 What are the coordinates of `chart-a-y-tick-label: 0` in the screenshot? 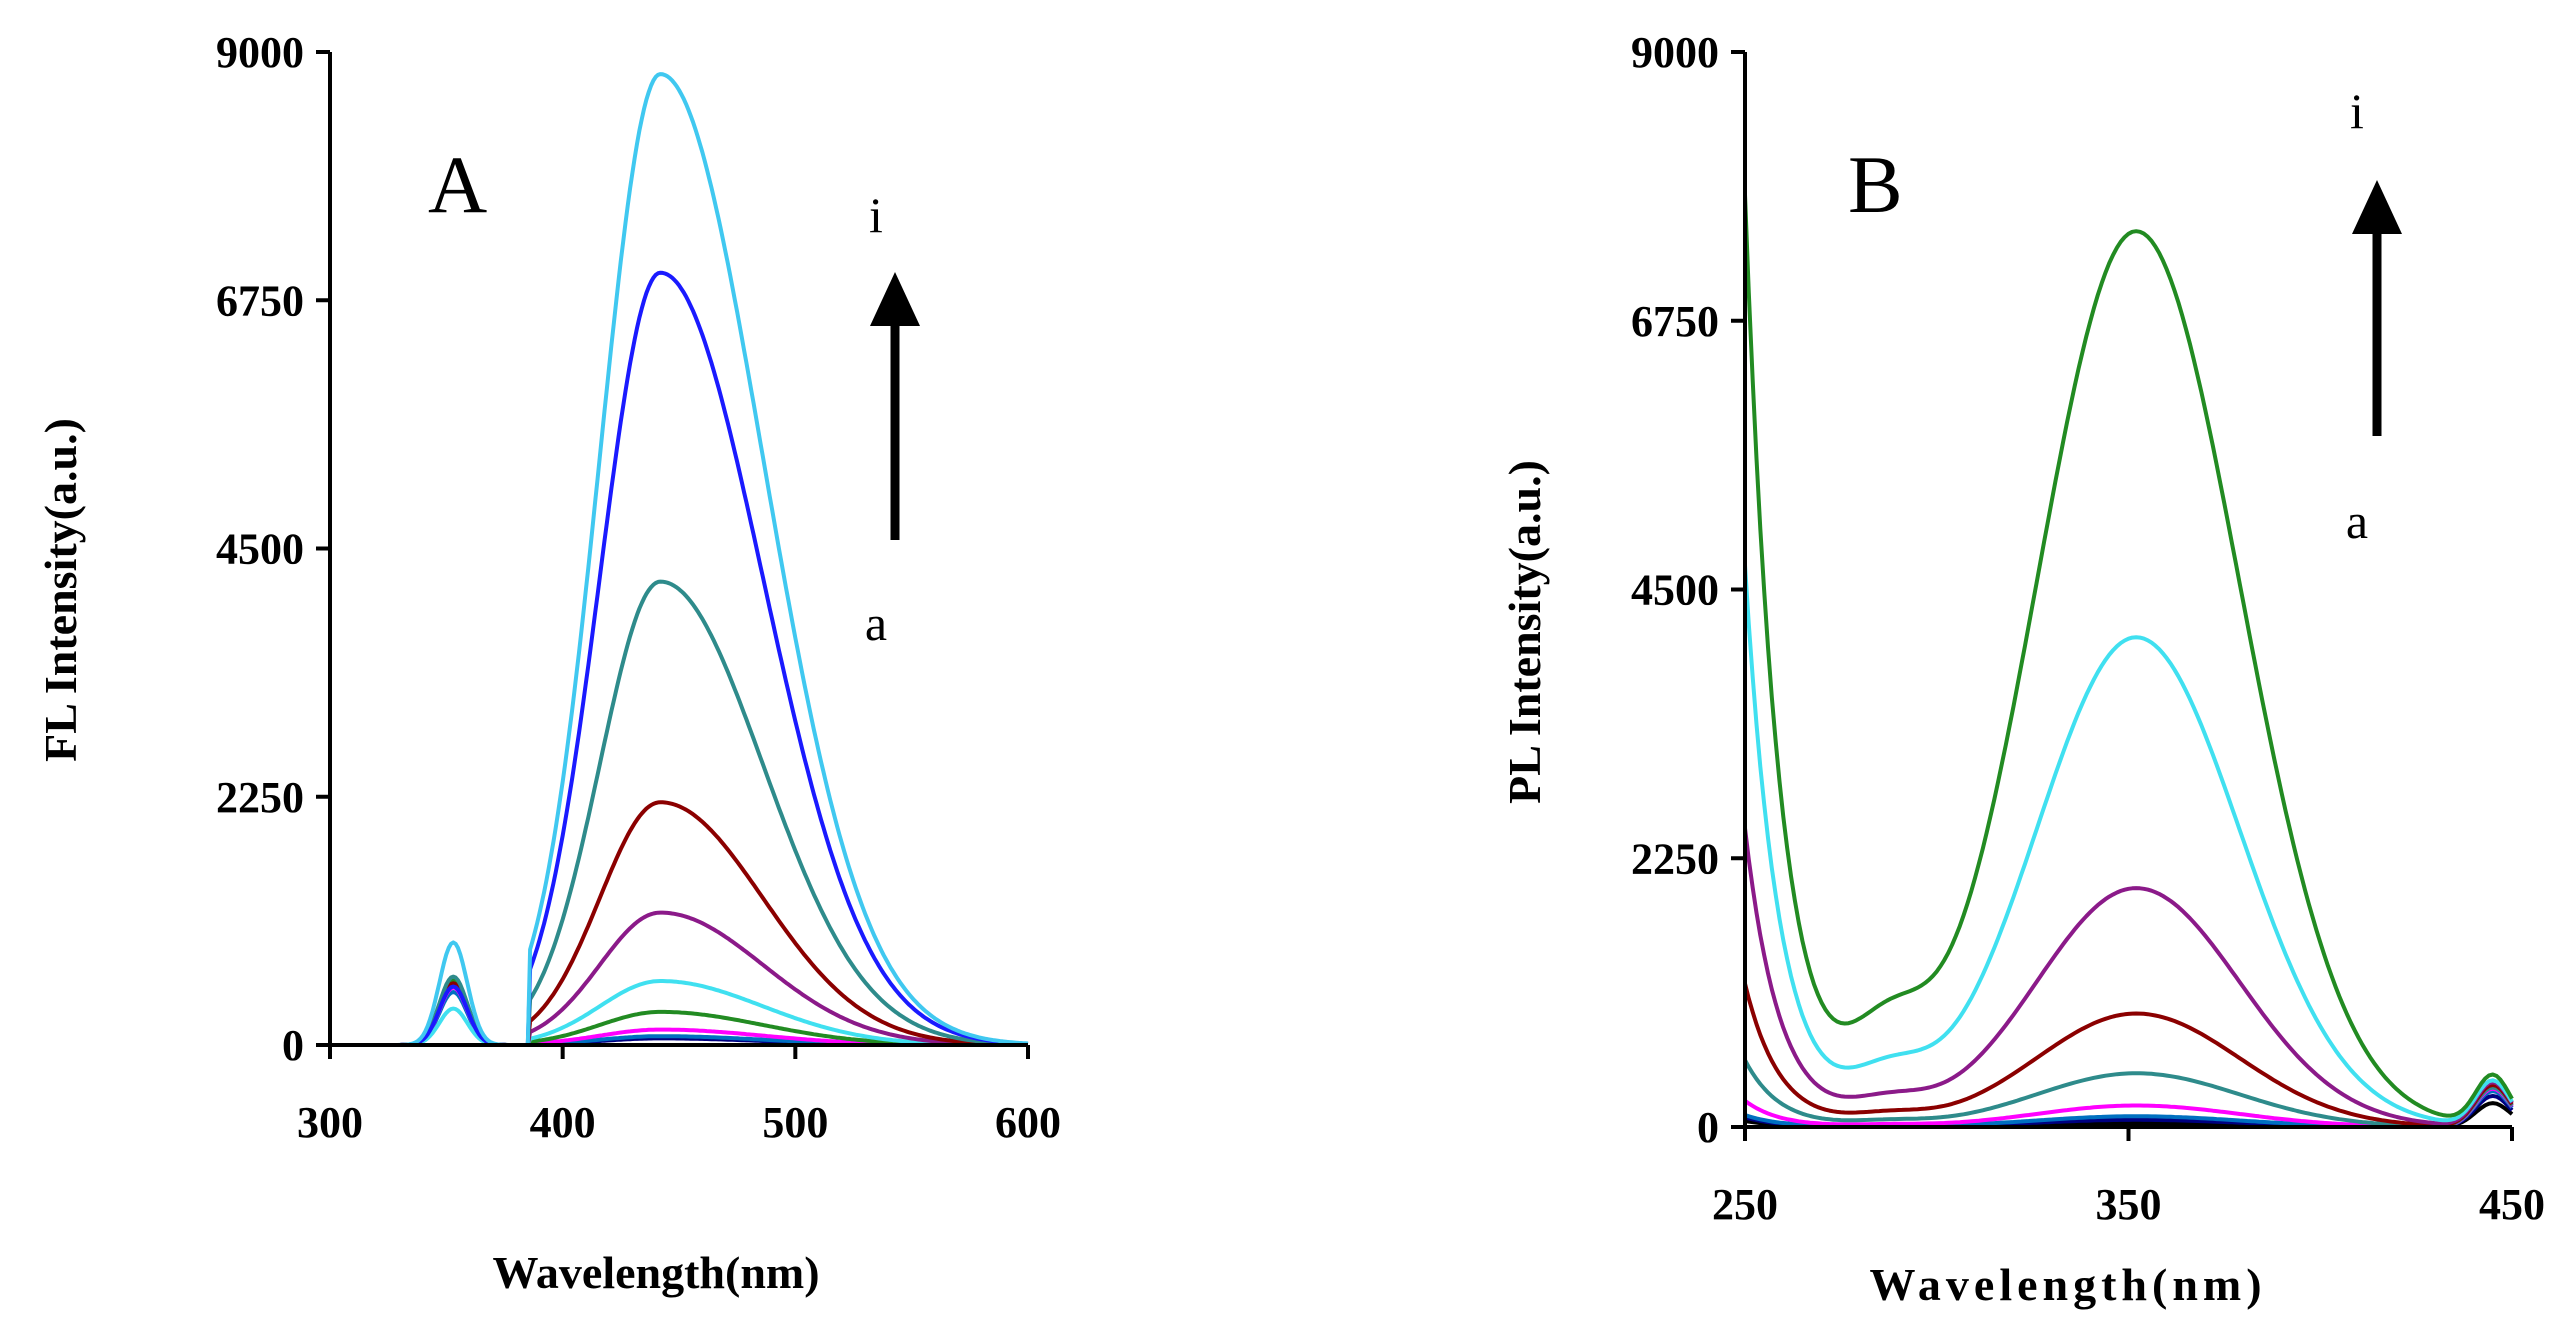 It's located at (293, 1045).